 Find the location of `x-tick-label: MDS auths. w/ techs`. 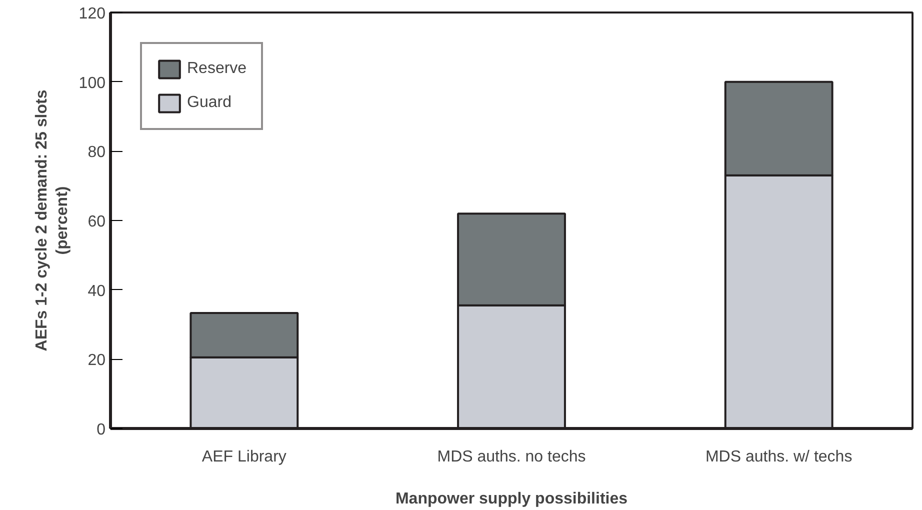

x-tick-label: MDS auths. w/ techs is located at coordinates (778, 457).